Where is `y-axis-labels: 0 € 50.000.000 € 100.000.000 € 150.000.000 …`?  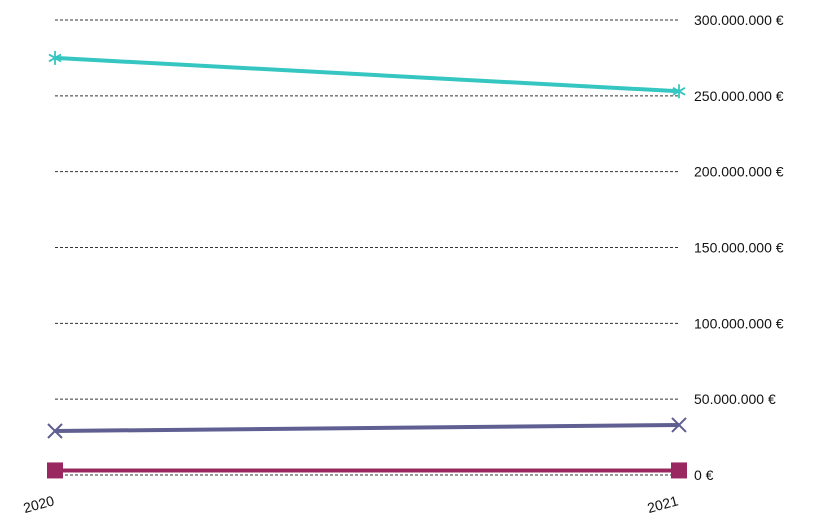 y-axis-labels: 0 € 50.000.000 € 100.000.000 € 150.000.000 … is located at coordinates (739, 247).